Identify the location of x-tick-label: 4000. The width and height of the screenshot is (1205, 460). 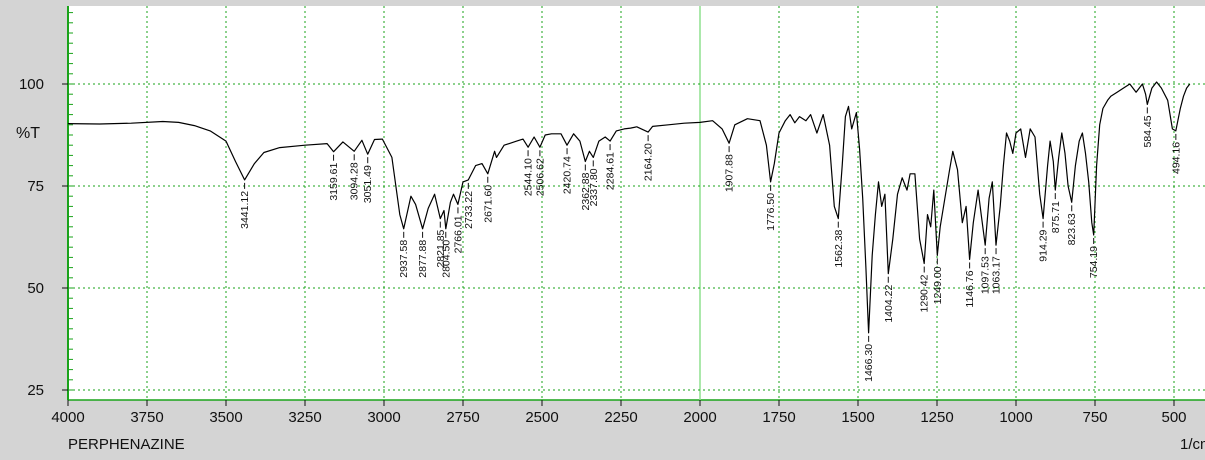
(67, 417).